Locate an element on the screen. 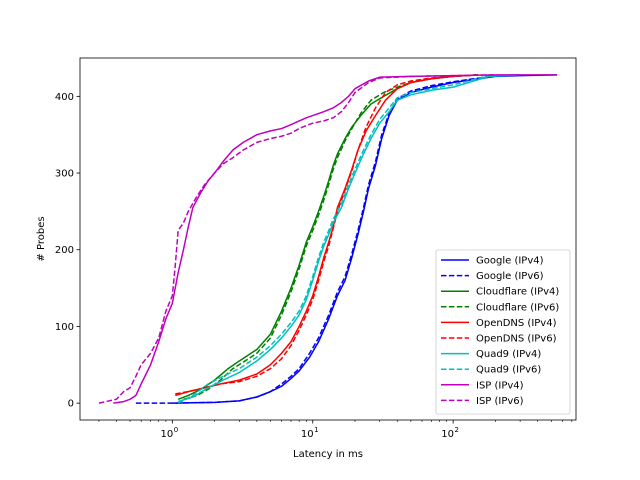 The image size is (640, 480). legend-label: OpenDNS (IPv4) is located at coordinates (516, 323).